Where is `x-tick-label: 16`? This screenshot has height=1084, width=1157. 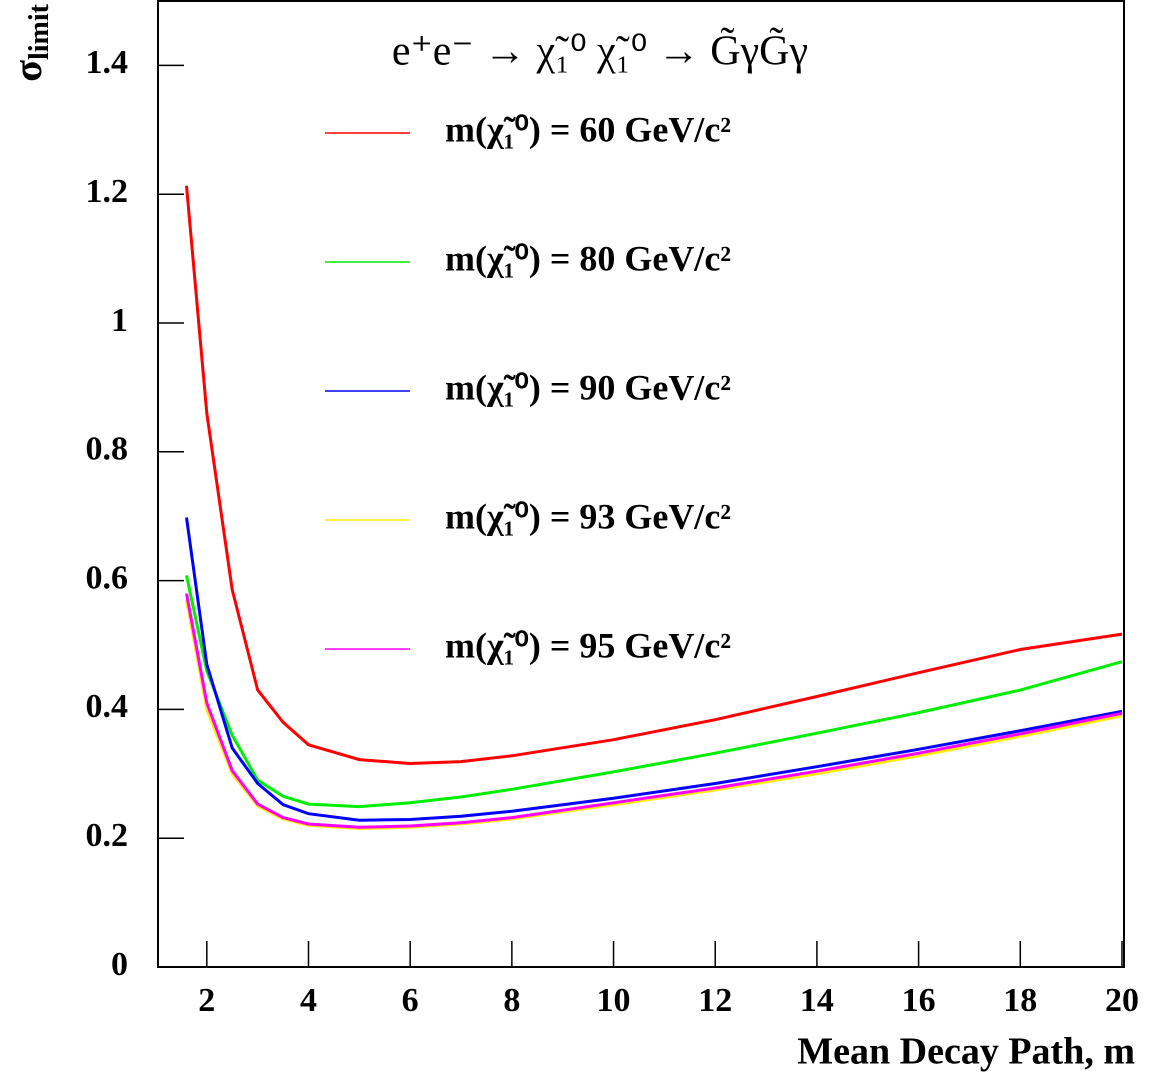 x-tick-label: 16 is located at coordinates (919, 1000).